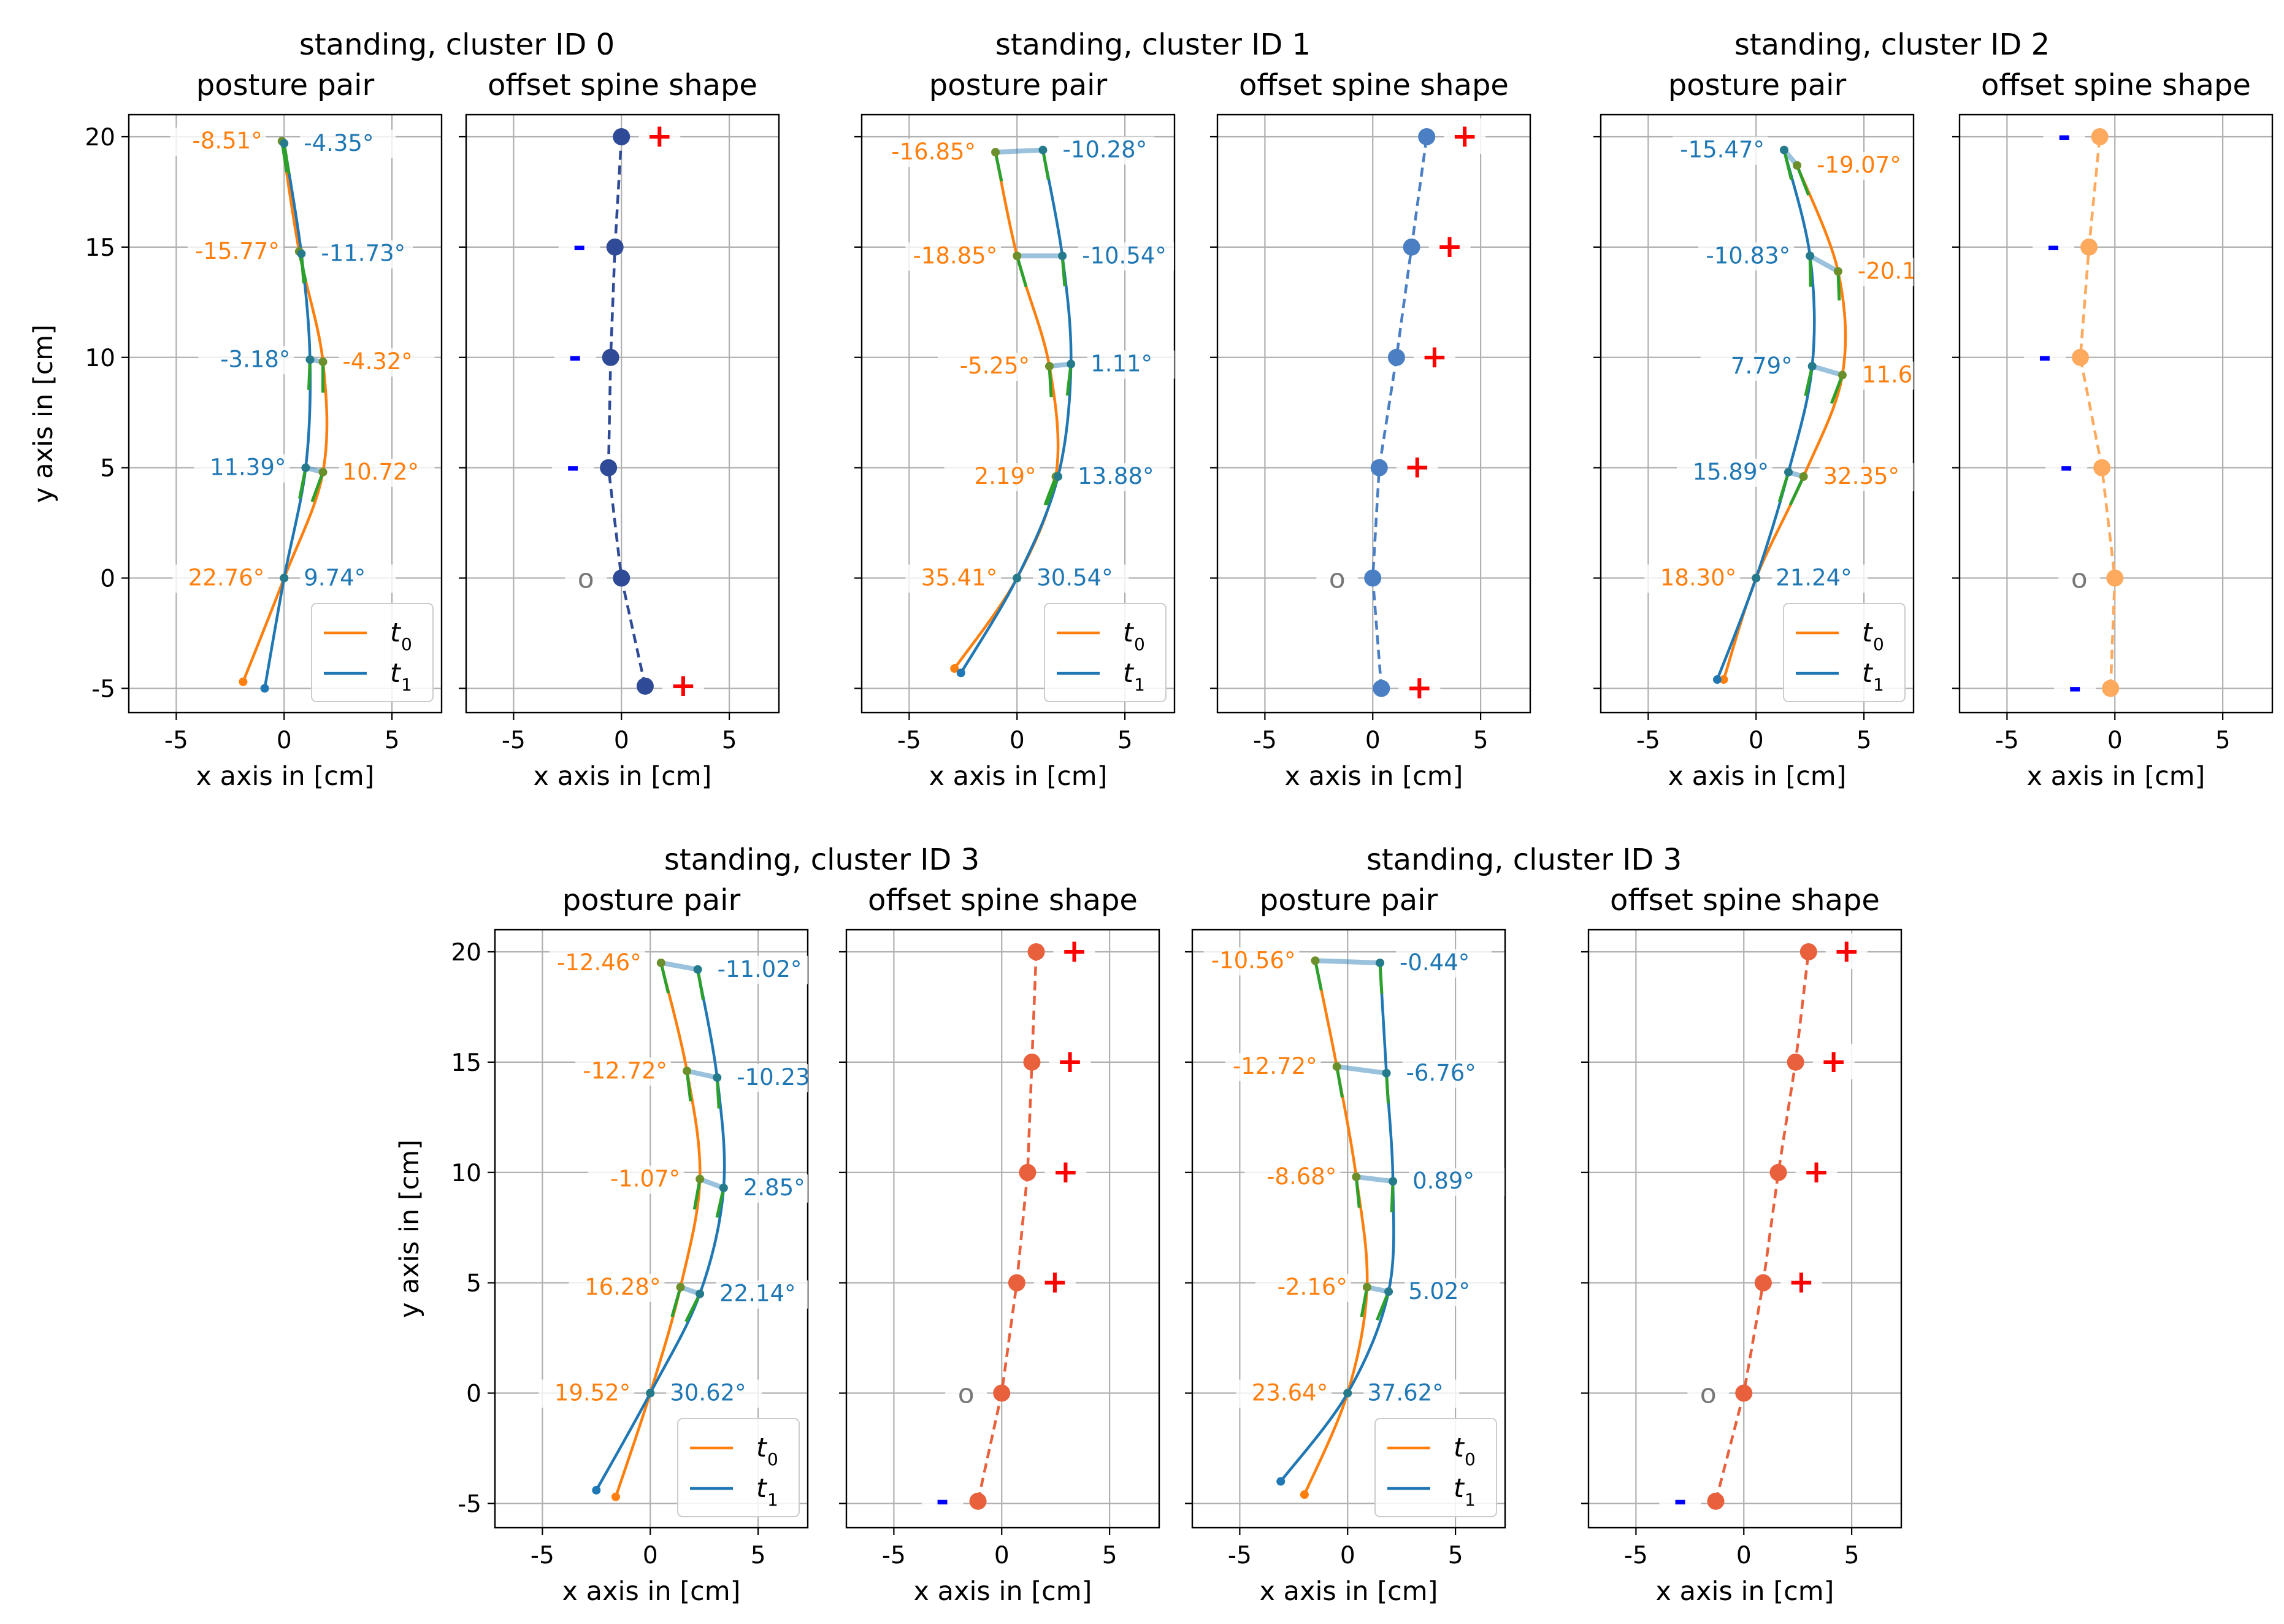 Image resolution: width=2284 pixels, height=1624 pixels. I want to click on offset-spine-axes-1: -5 0 5 x axis in [cm] + o + + + +, so click(1370, 452).